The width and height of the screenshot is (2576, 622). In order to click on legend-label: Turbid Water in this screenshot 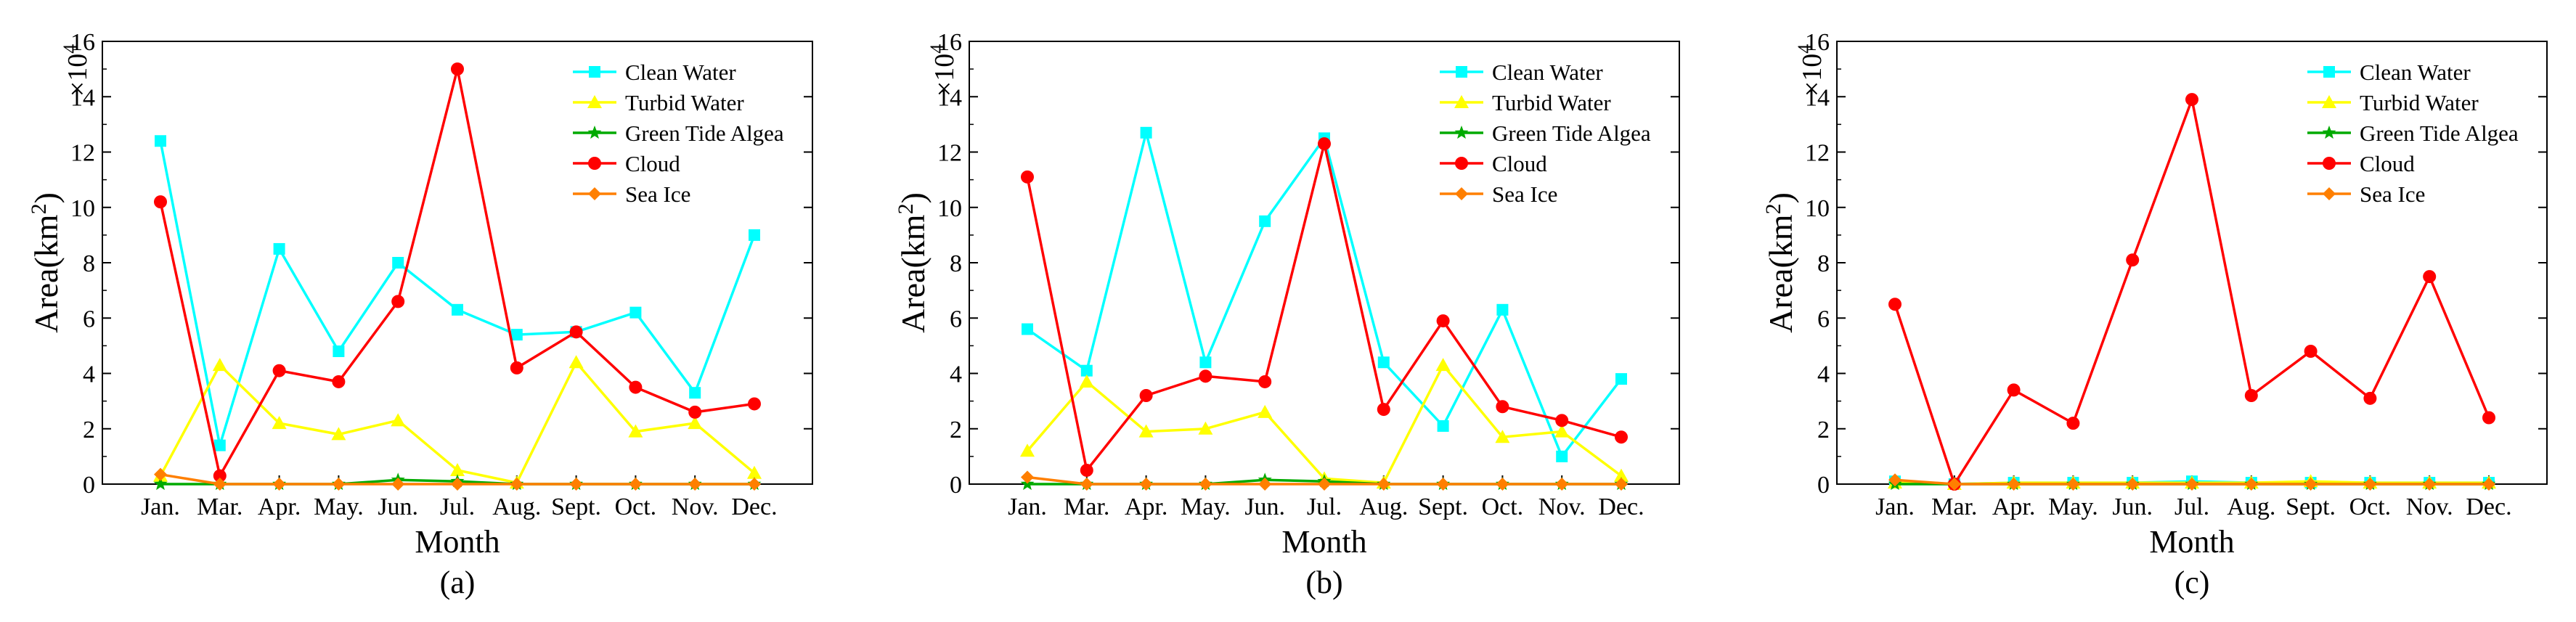, I will do `click(2419, 102)`.